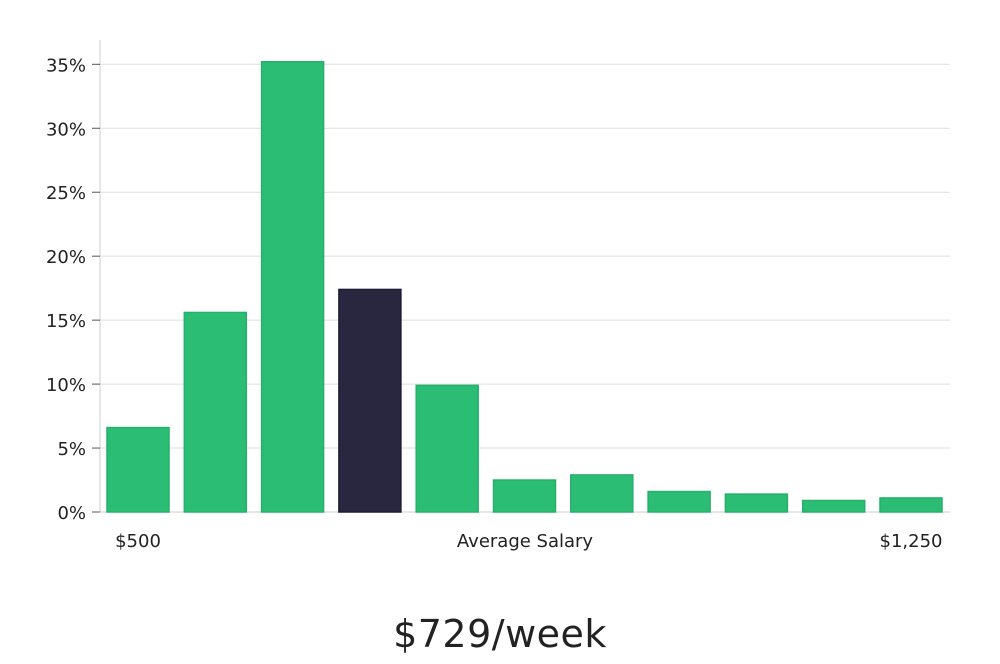 The height and width of the screenshot is (664, 1000). I want to click on bar-highlighted, so click(370, 400).